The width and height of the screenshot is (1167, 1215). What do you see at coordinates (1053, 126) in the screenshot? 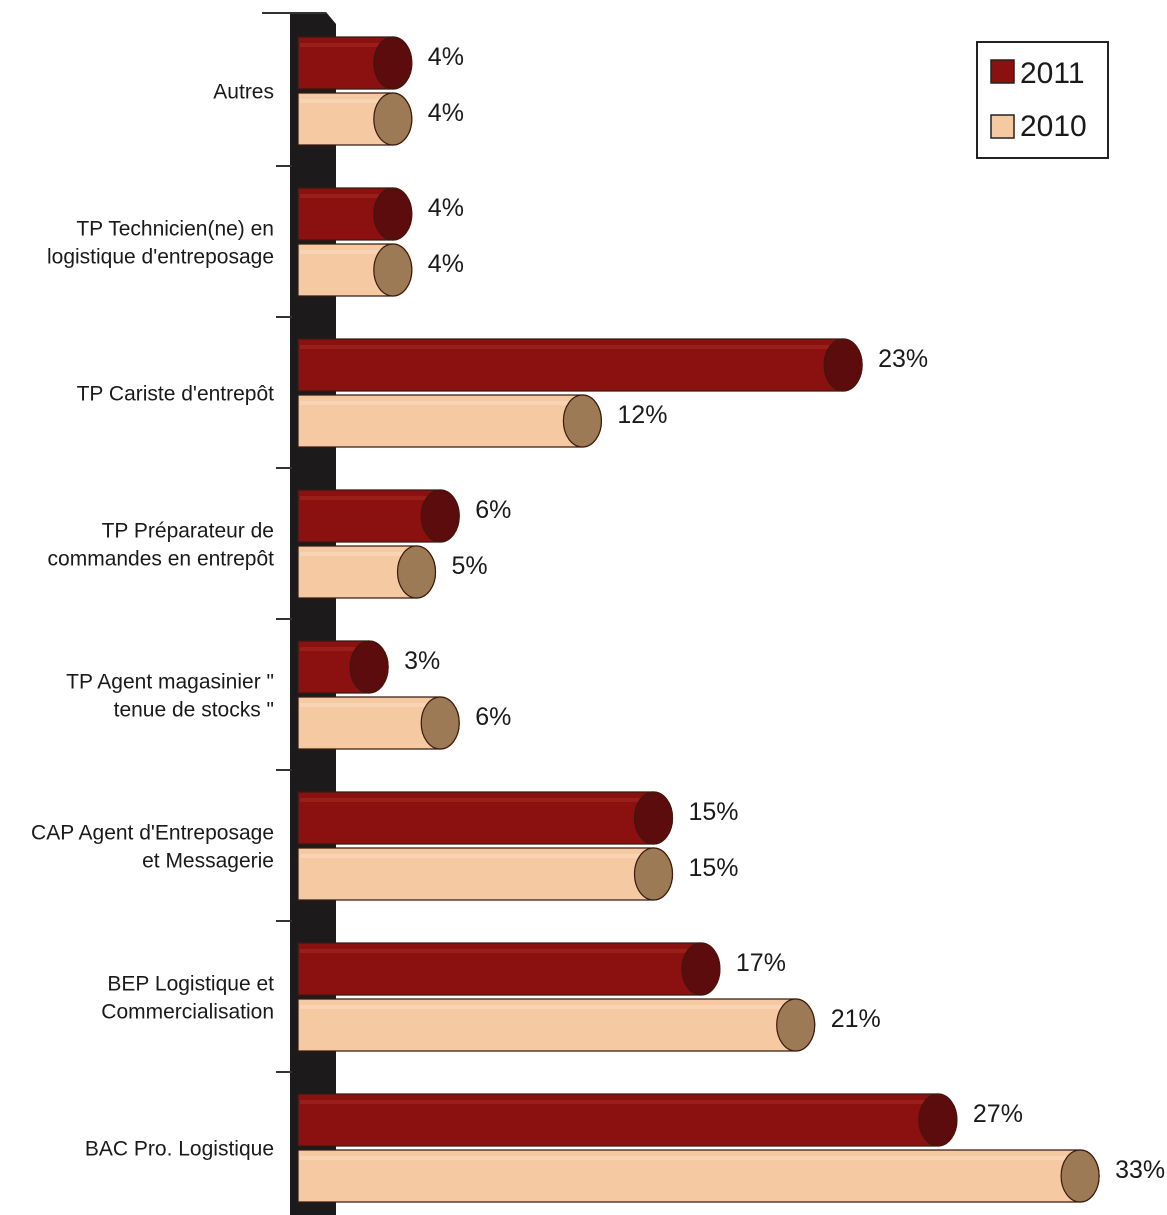
I see `legend-label-2010: 2010` at bounding box center [1053, 126].